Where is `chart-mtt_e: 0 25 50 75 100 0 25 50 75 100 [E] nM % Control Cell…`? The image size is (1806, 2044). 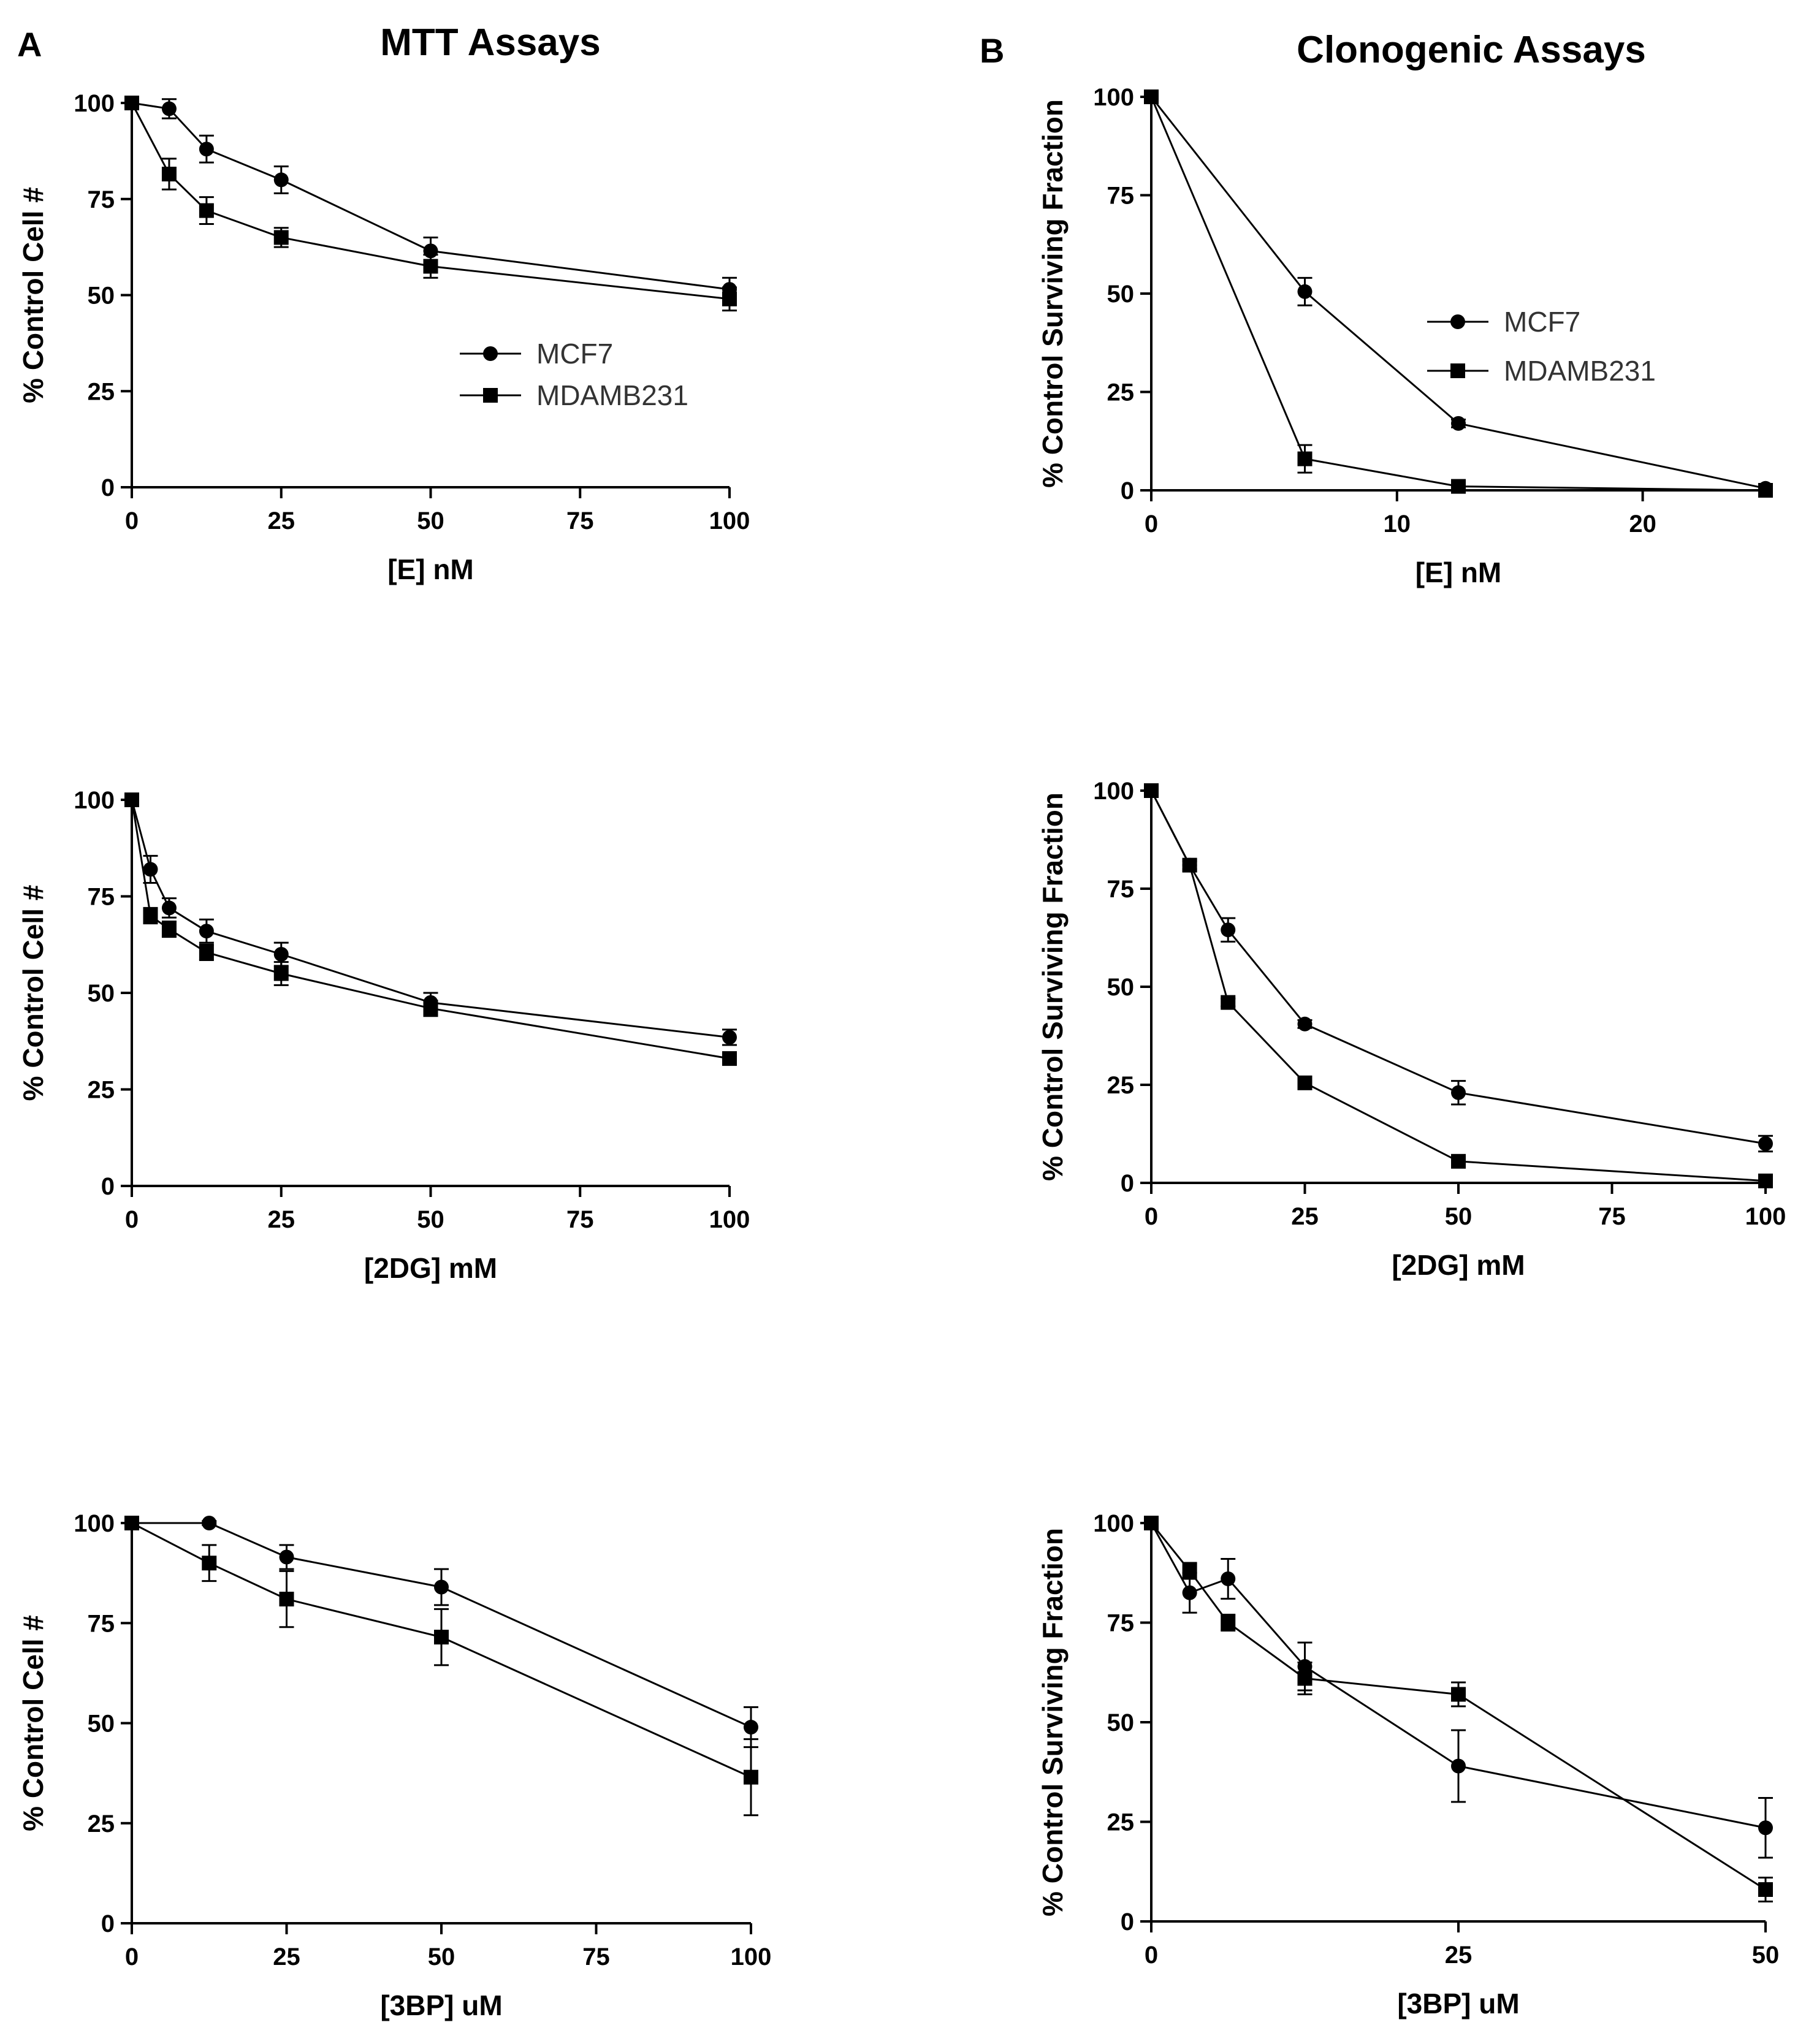 chart-mtt_e: 0 25 50 75 100 0 25 50 75 100 [E] nM % Control Cell… is located at coordinates (383, 337).